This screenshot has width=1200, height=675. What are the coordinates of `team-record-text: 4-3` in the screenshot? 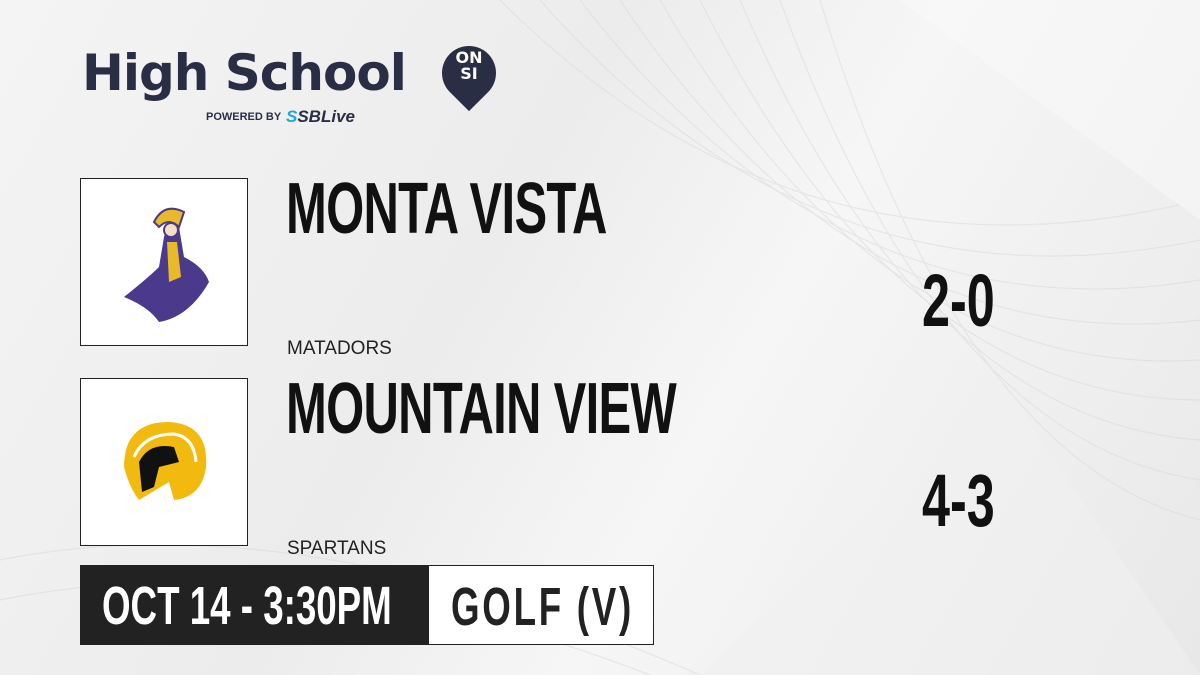 It's located at (958, 500).